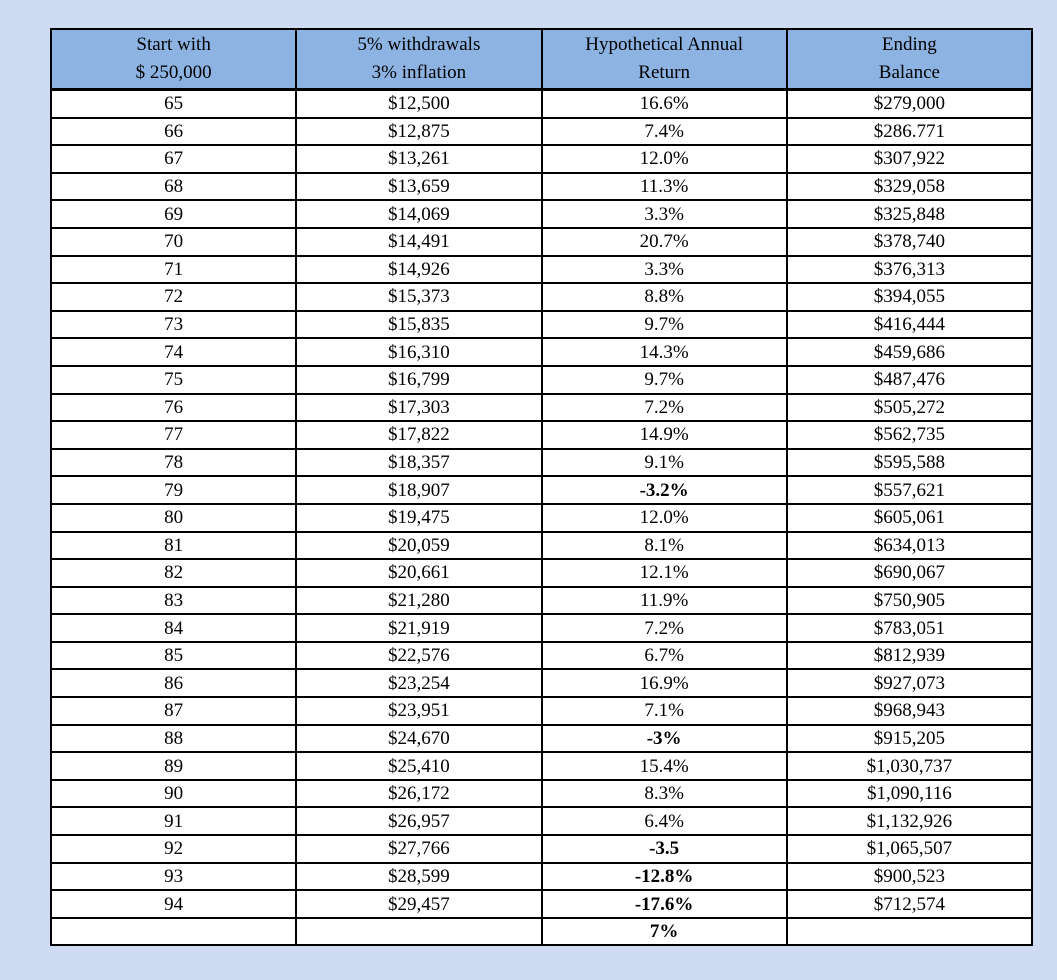 Image resolution: width=1057 pixels, height=980 pixels. I want to click on balance-cell, so click(909, 931).